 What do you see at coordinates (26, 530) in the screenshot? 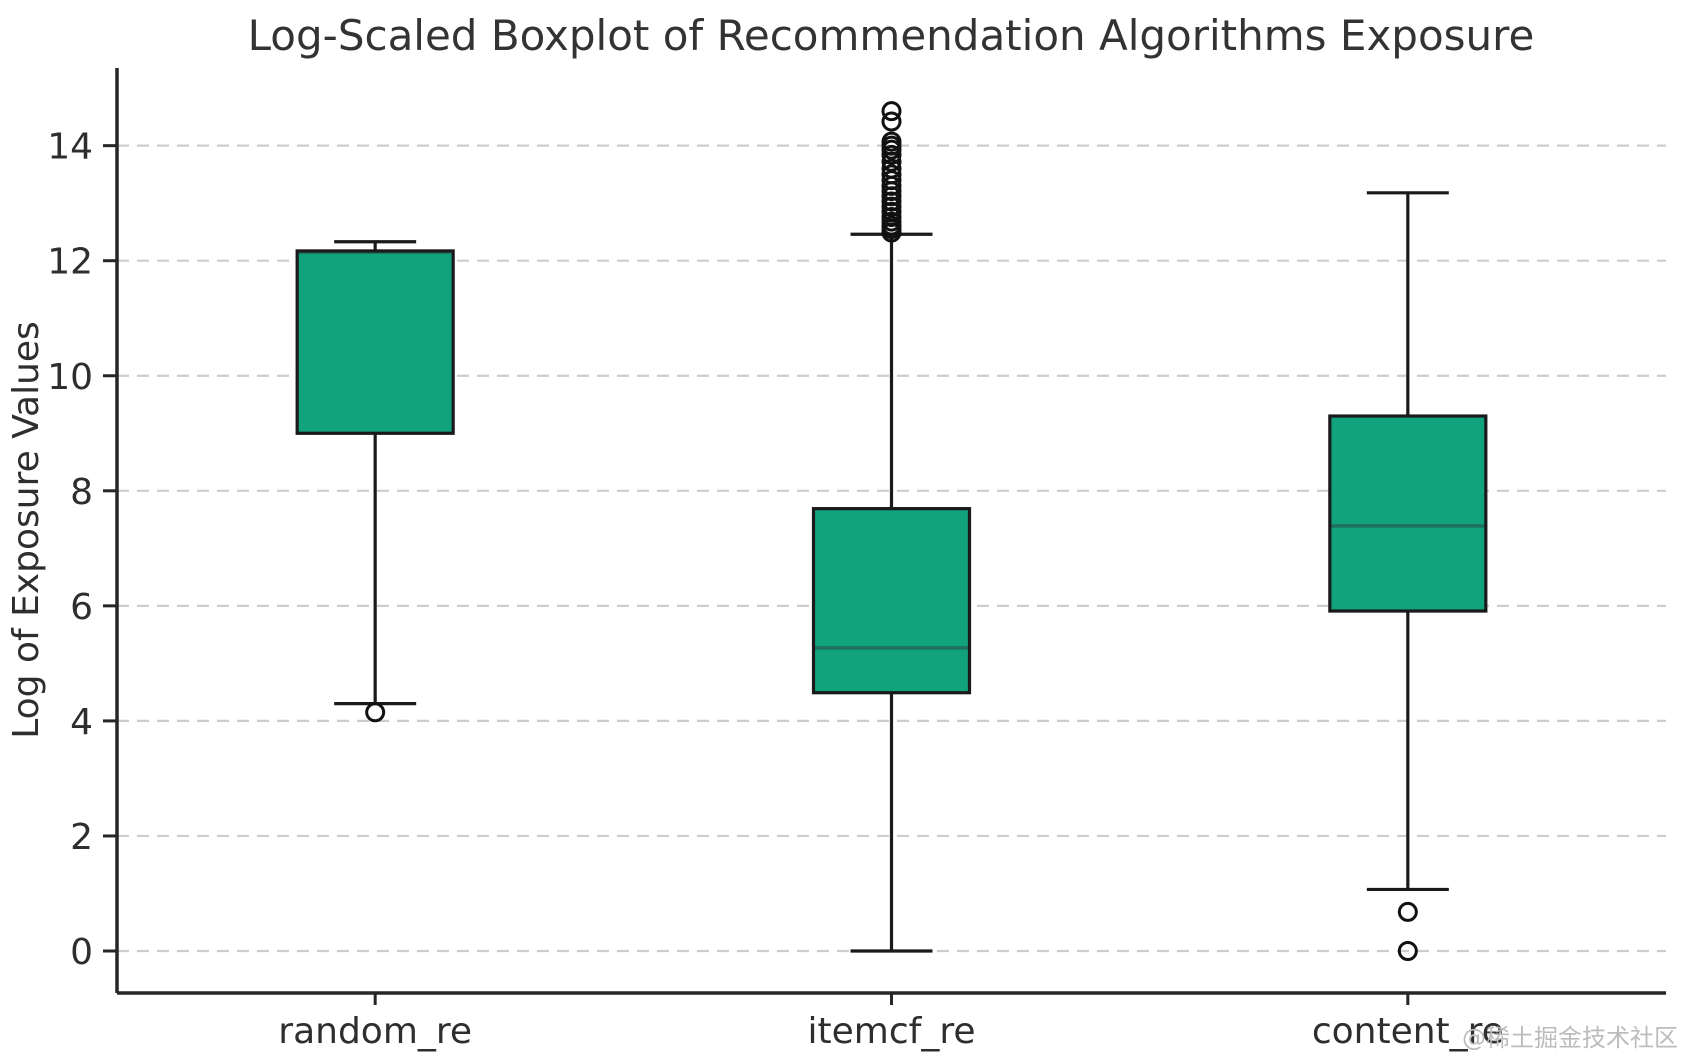
I see `y-axis-title: Log of Exposure Values` at bounding box center [26, 530].